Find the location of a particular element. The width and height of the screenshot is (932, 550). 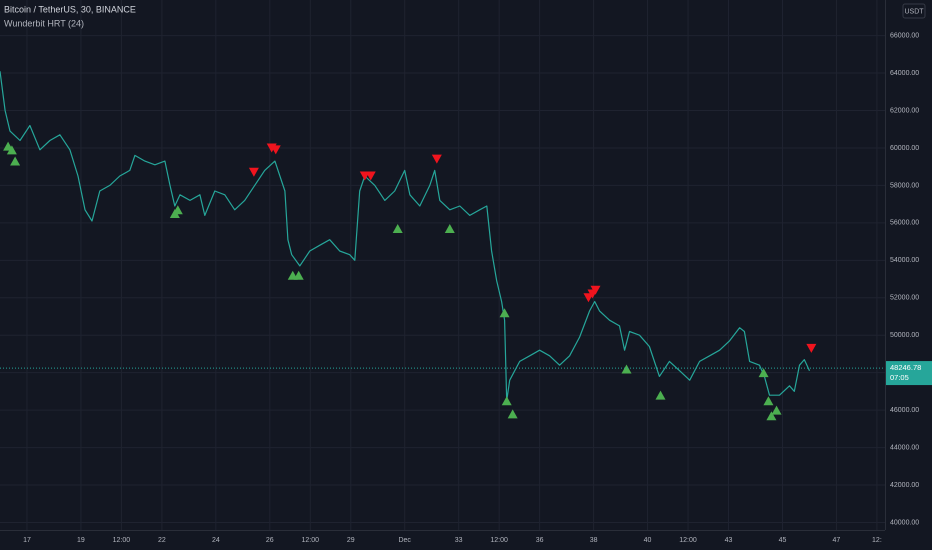

x-tick-label: 43 is located at coordinates (729, 540).